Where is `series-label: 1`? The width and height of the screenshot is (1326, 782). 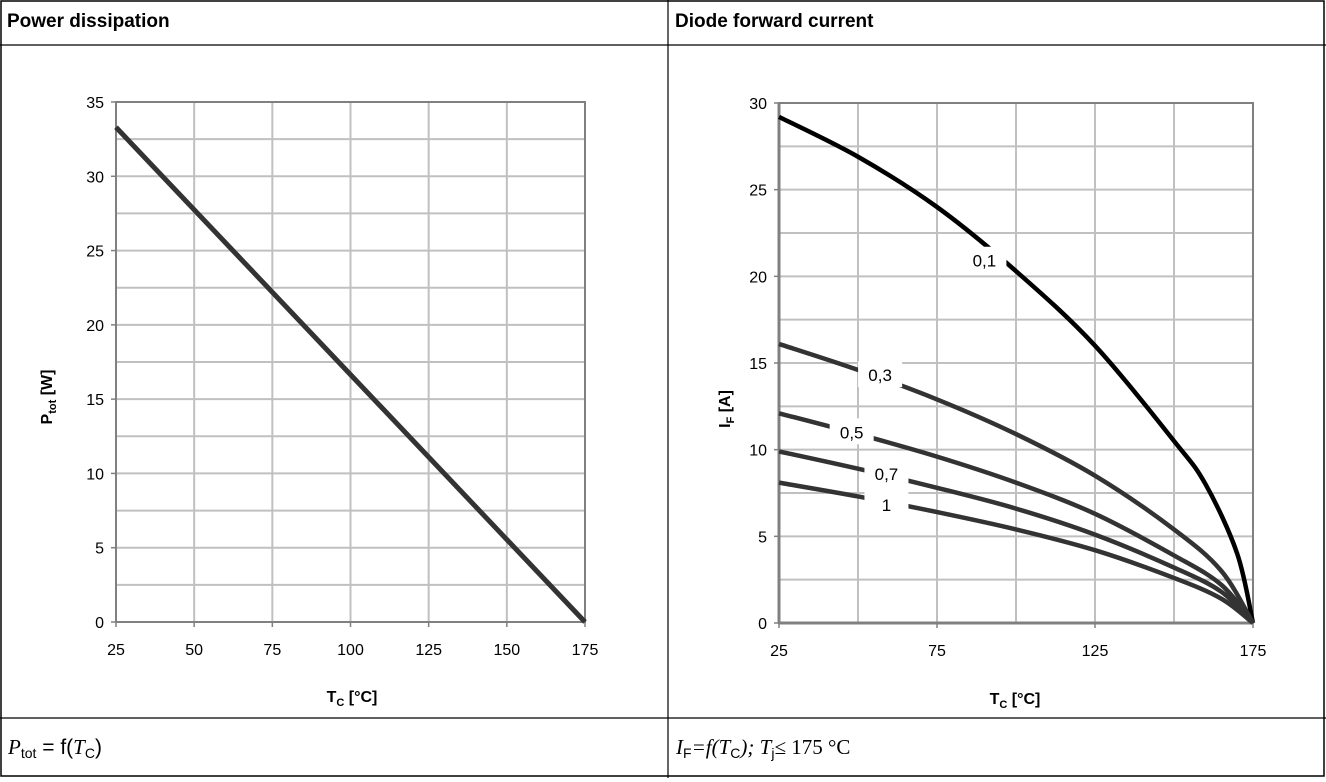
series-label: 1 is located at coordinates (886, 505).